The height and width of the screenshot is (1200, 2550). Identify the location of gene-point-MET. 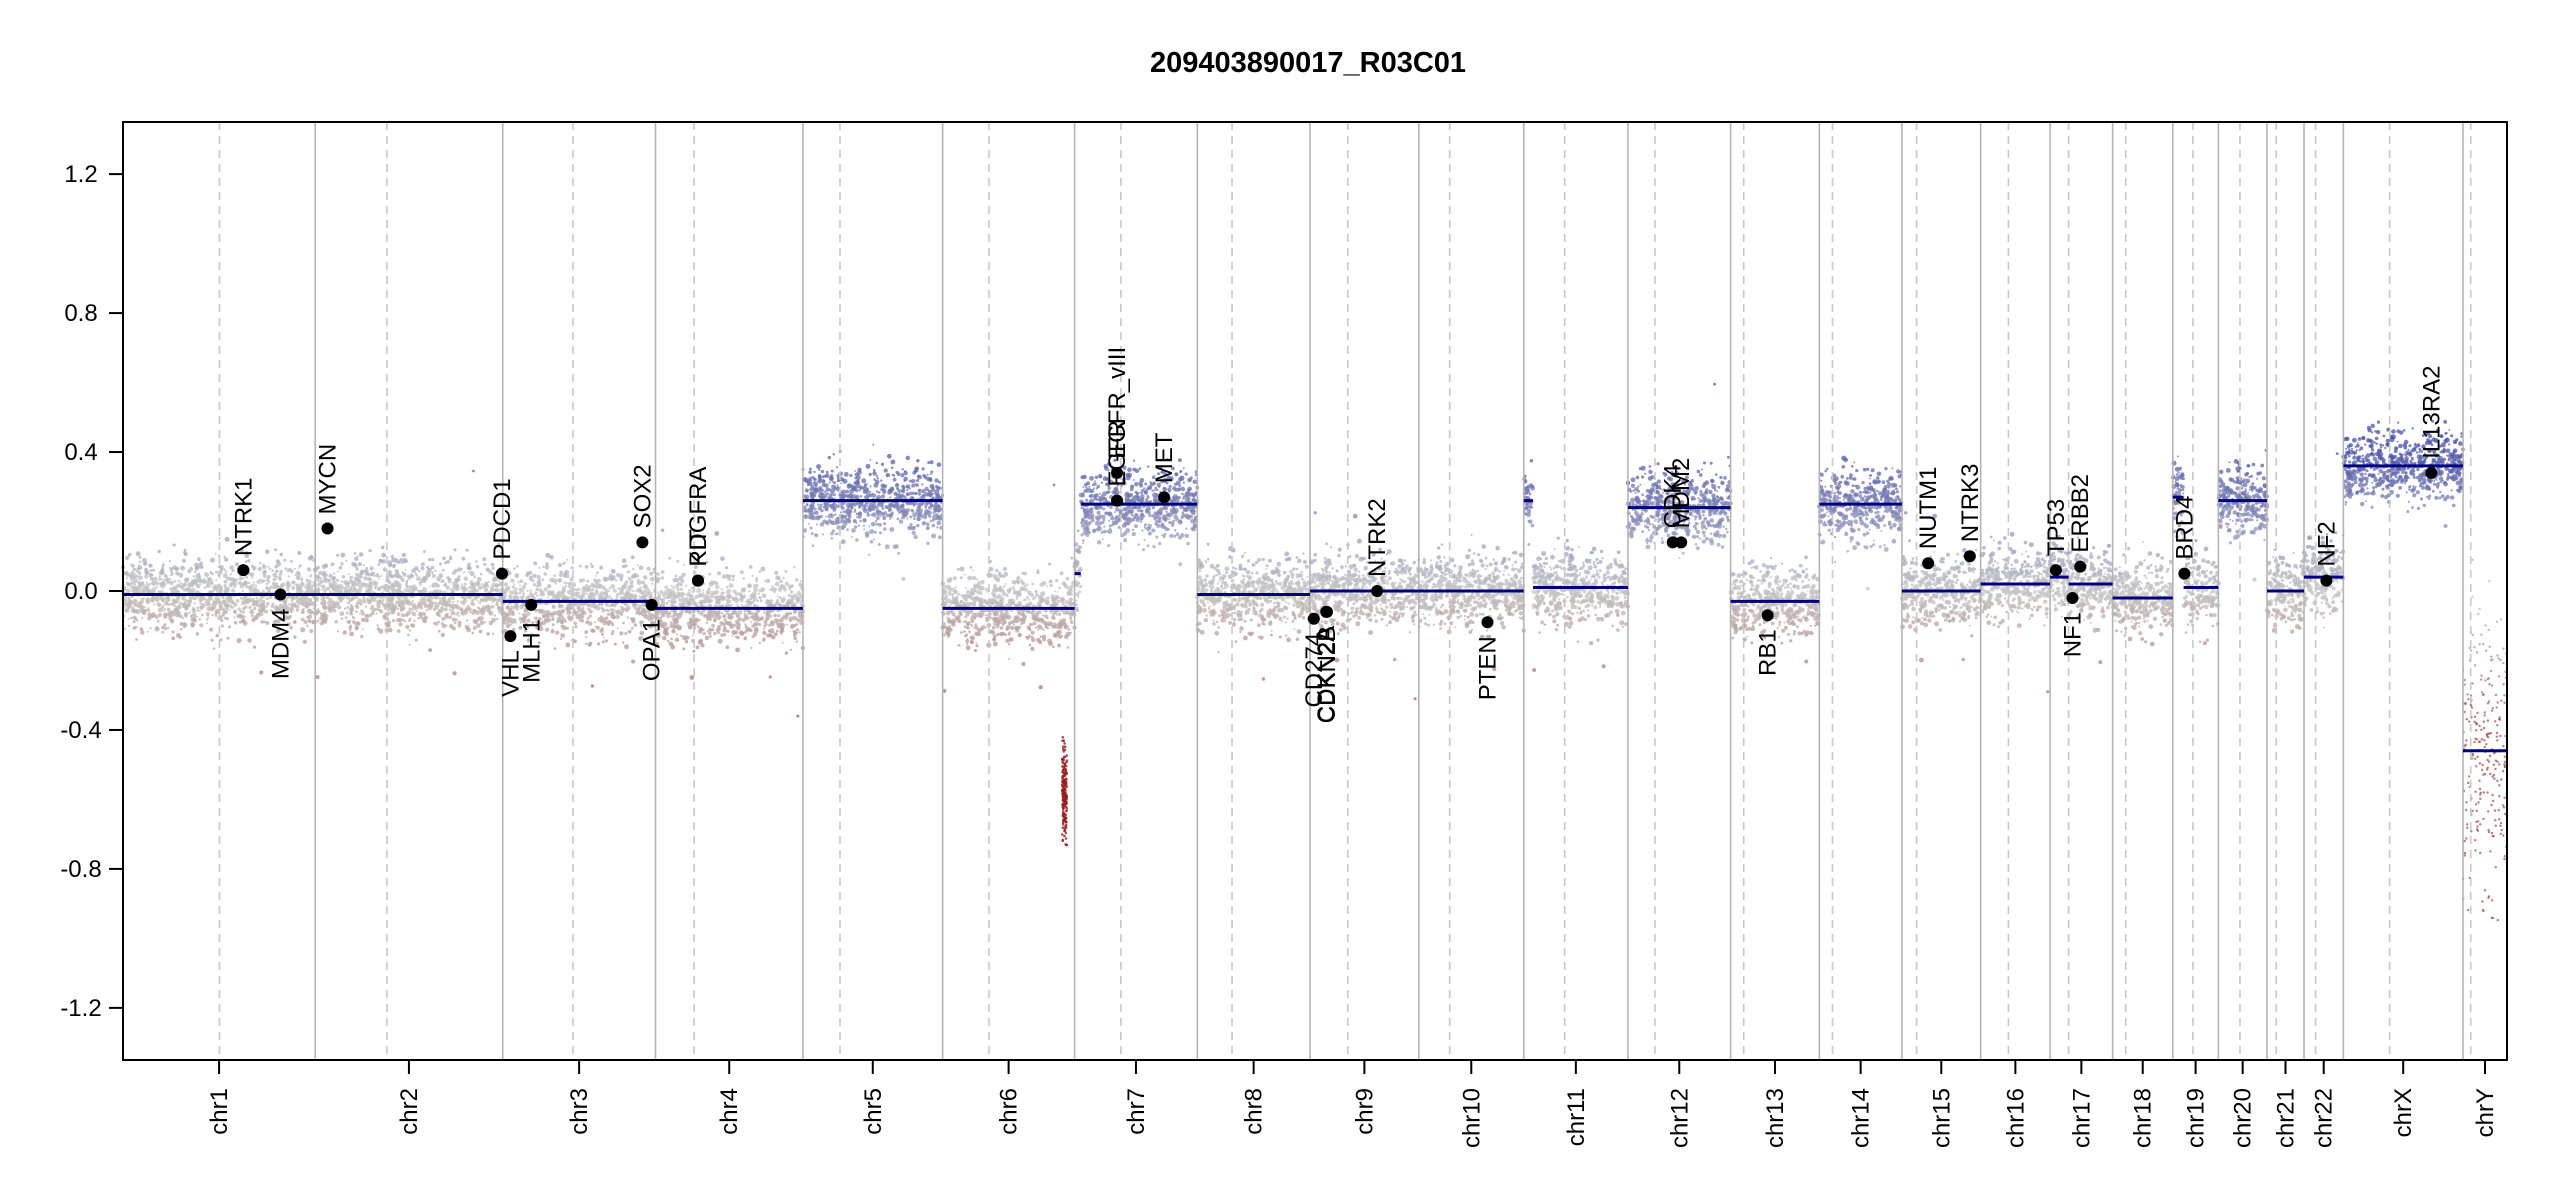
(1164, 497).